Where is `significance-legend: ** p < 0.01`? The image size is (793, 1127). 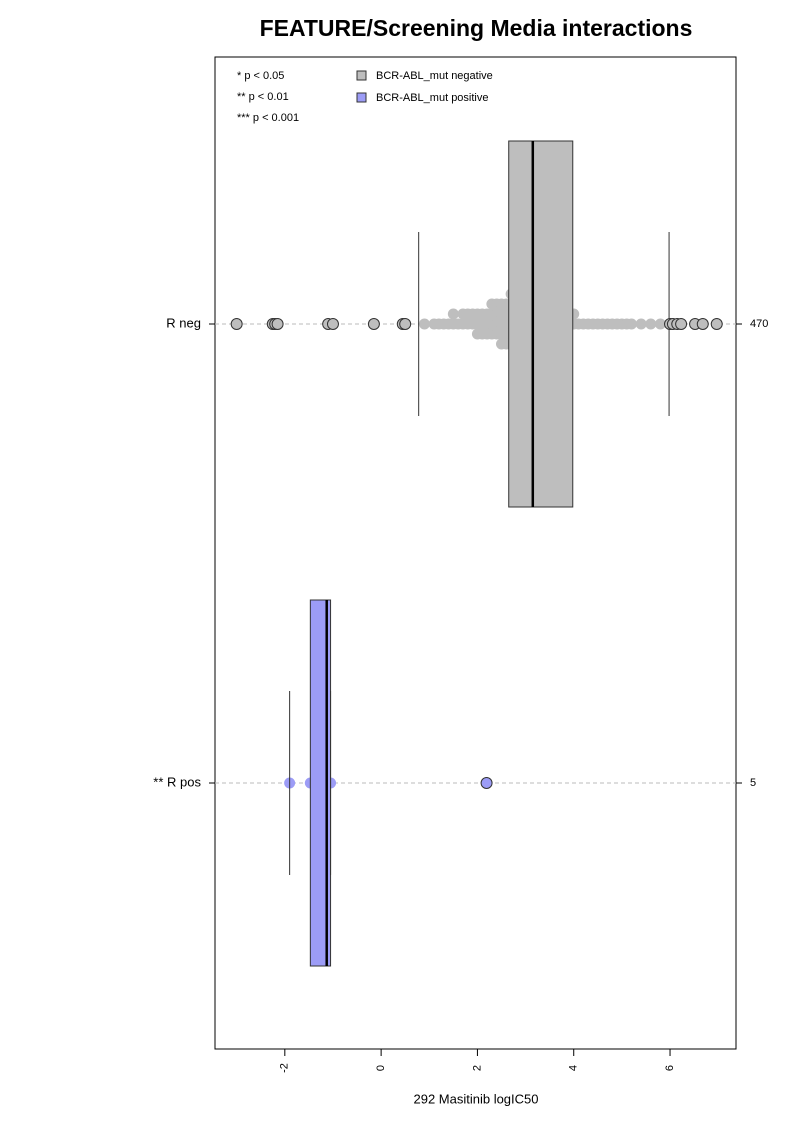 significance-legend: ** p < 0.01 is located at coordinates (263, 97).